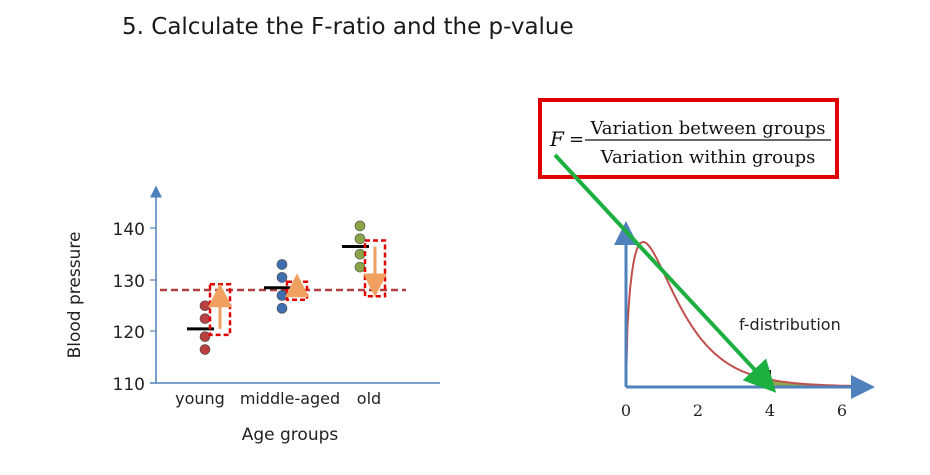  What do you see at coordinates (287, 287) in the screenshot?
I see `groups-layer` at bounding box center [287, 287].